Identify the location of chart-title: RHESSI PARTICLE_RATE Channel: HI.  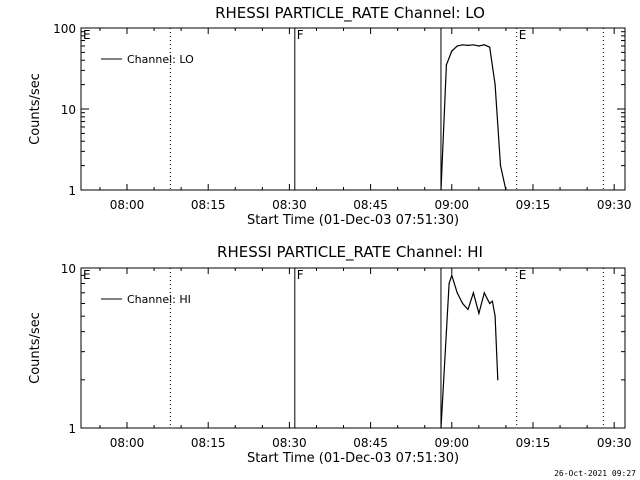
(350, 252).